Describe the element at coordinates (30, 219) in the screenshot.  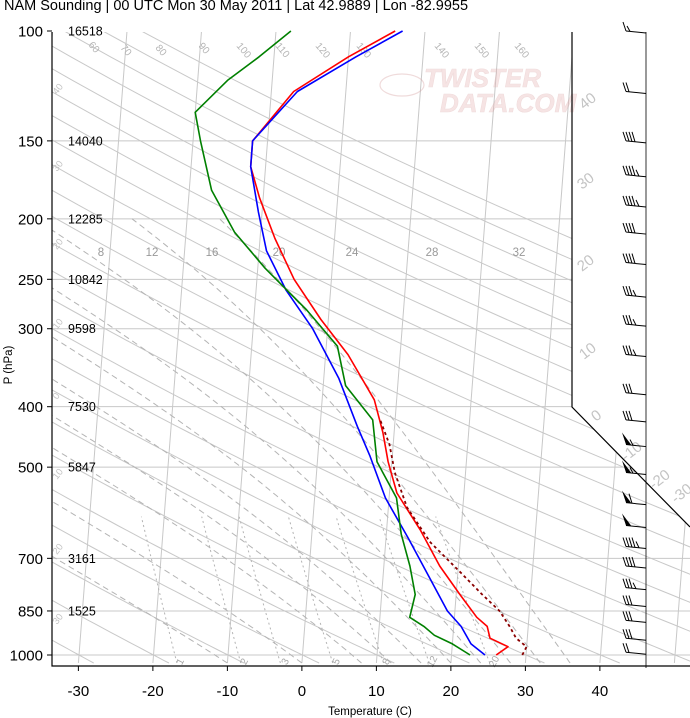
I see `y-tick-label: 200` at that location.